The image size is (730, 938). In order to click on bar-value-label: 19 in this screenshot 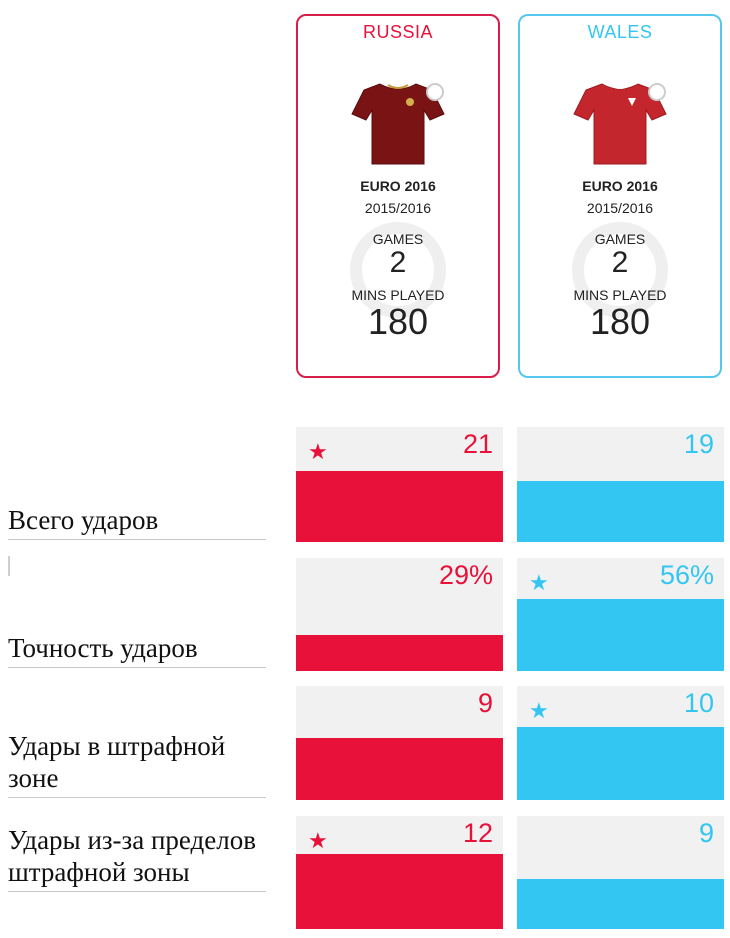, I will do `click(698, 444)`.